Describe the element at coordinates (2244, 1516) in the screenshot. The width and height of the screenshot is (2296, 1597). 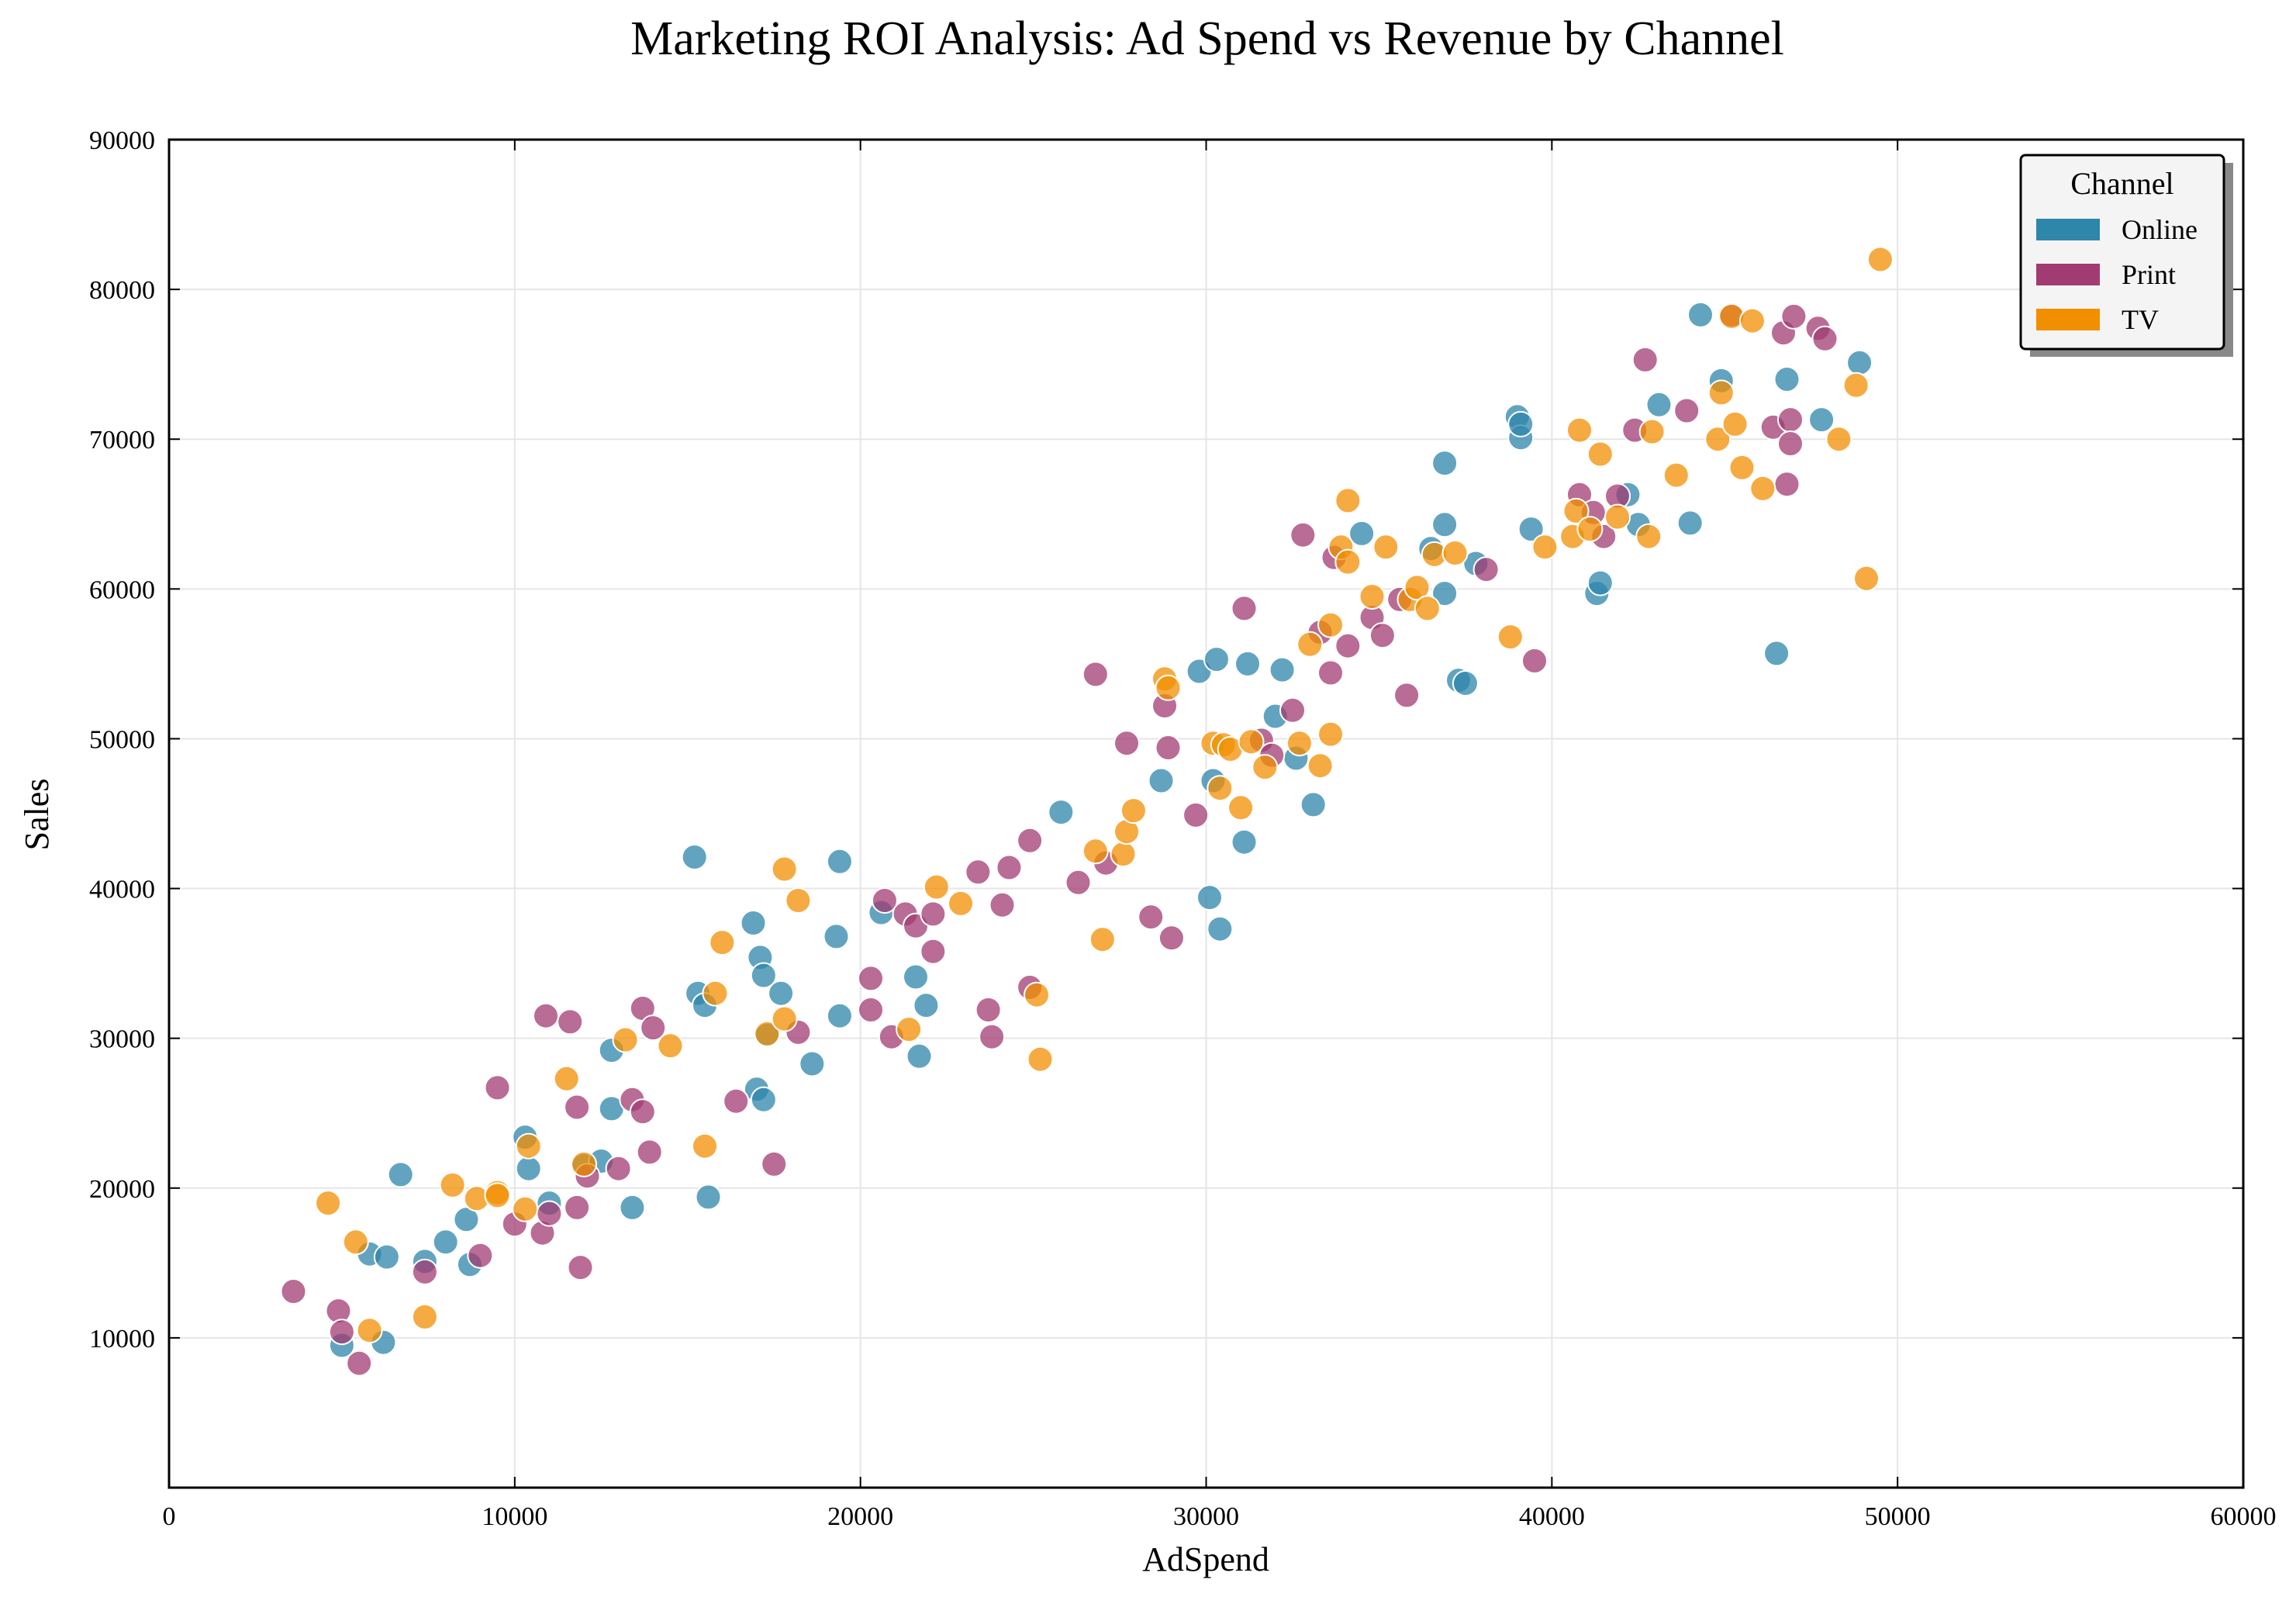
I see `x-tick-label: 60000` at that location.